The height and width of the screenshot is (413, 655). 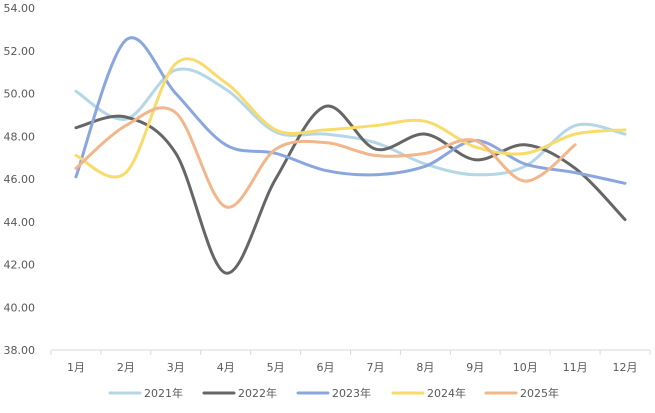 What do you see at coordinates (176, 367) in the screenshot?
I see `x-tick-label: 3月` at bounding box center [176, 367].